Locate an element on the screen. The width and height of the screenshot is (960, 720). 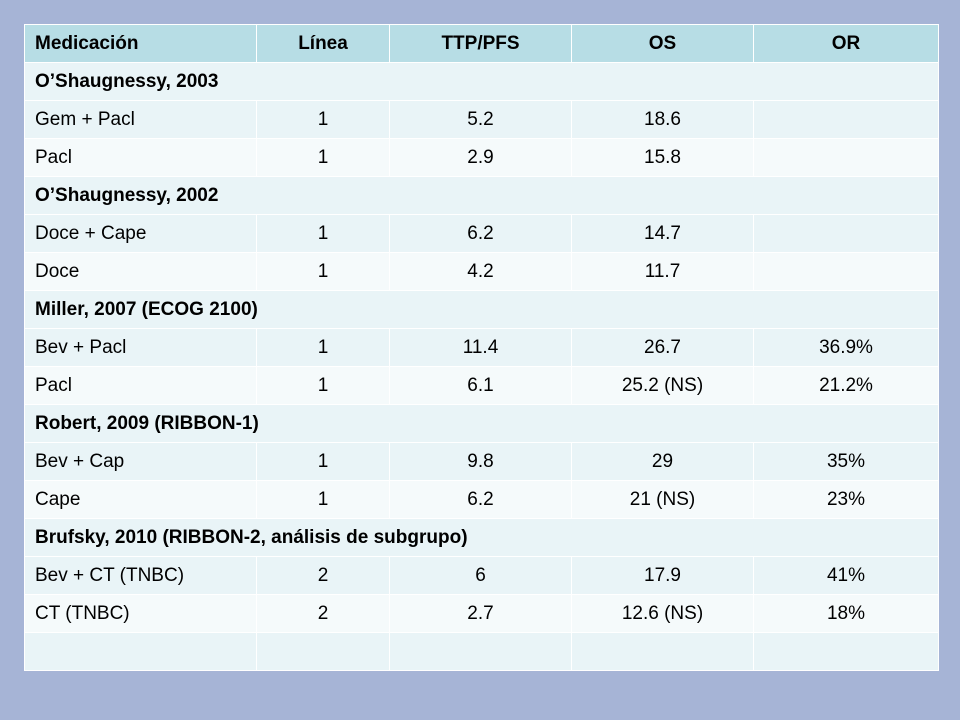
header-or: OR is located at coordinates (846, 43).